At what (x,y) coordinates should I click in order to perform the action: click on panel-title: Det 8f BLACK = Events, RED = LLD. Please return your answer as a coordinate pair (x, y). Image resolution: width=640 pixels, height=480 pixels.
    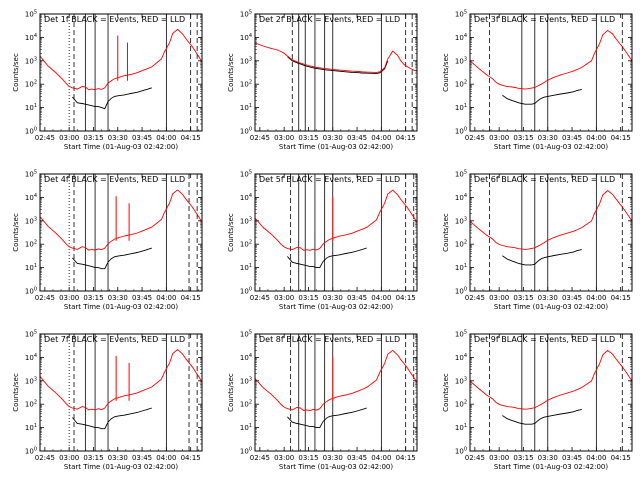
    Looking at the image, I should click on (329, 339).